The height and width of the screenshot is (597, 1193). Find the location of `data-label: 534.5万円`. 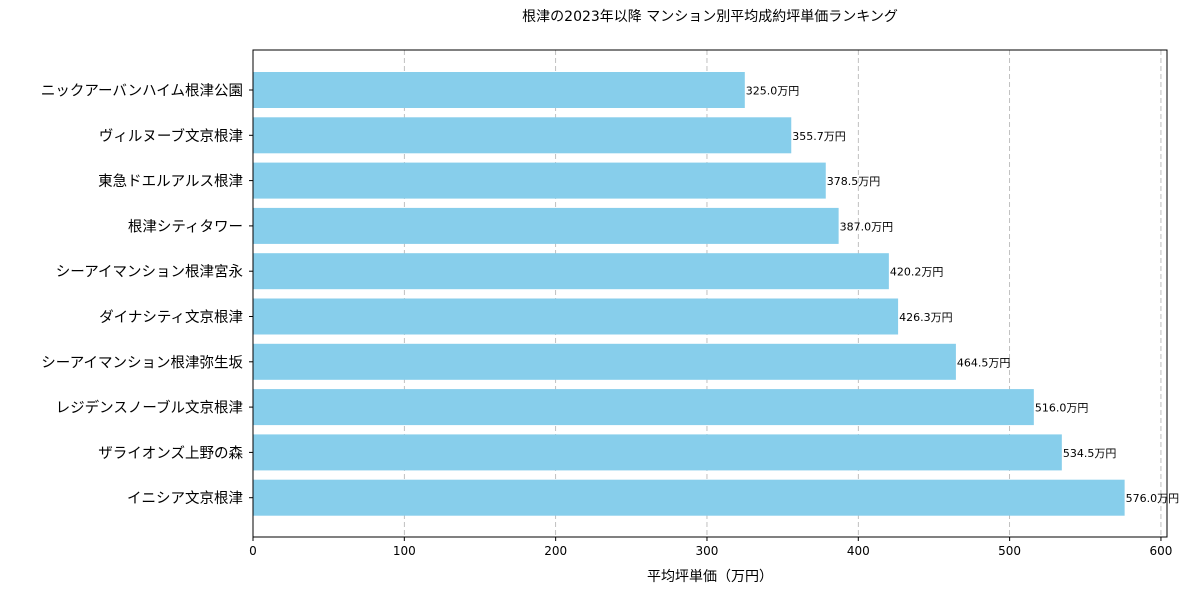

data-label: 534.5万円 is located at coordinates (1090, 453).